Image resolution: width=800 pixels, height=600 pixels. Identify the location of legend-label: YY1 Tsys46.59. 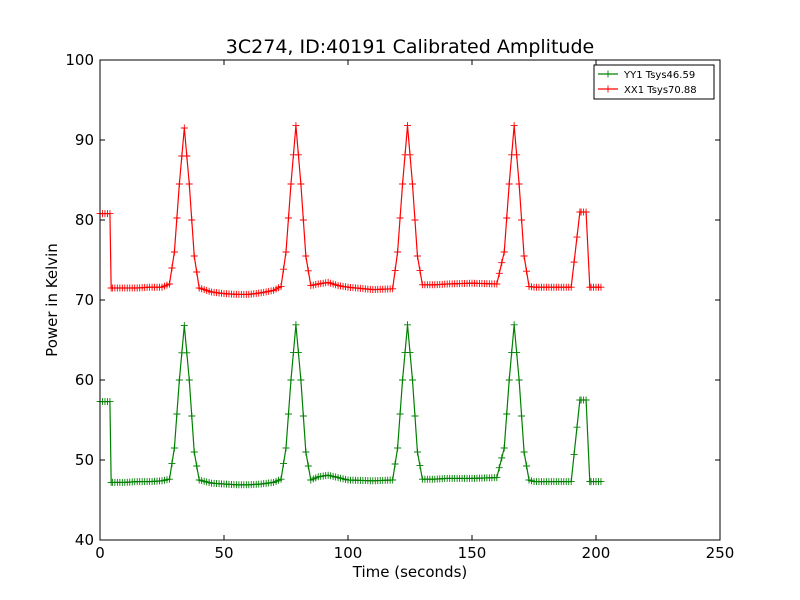
(659, 75).